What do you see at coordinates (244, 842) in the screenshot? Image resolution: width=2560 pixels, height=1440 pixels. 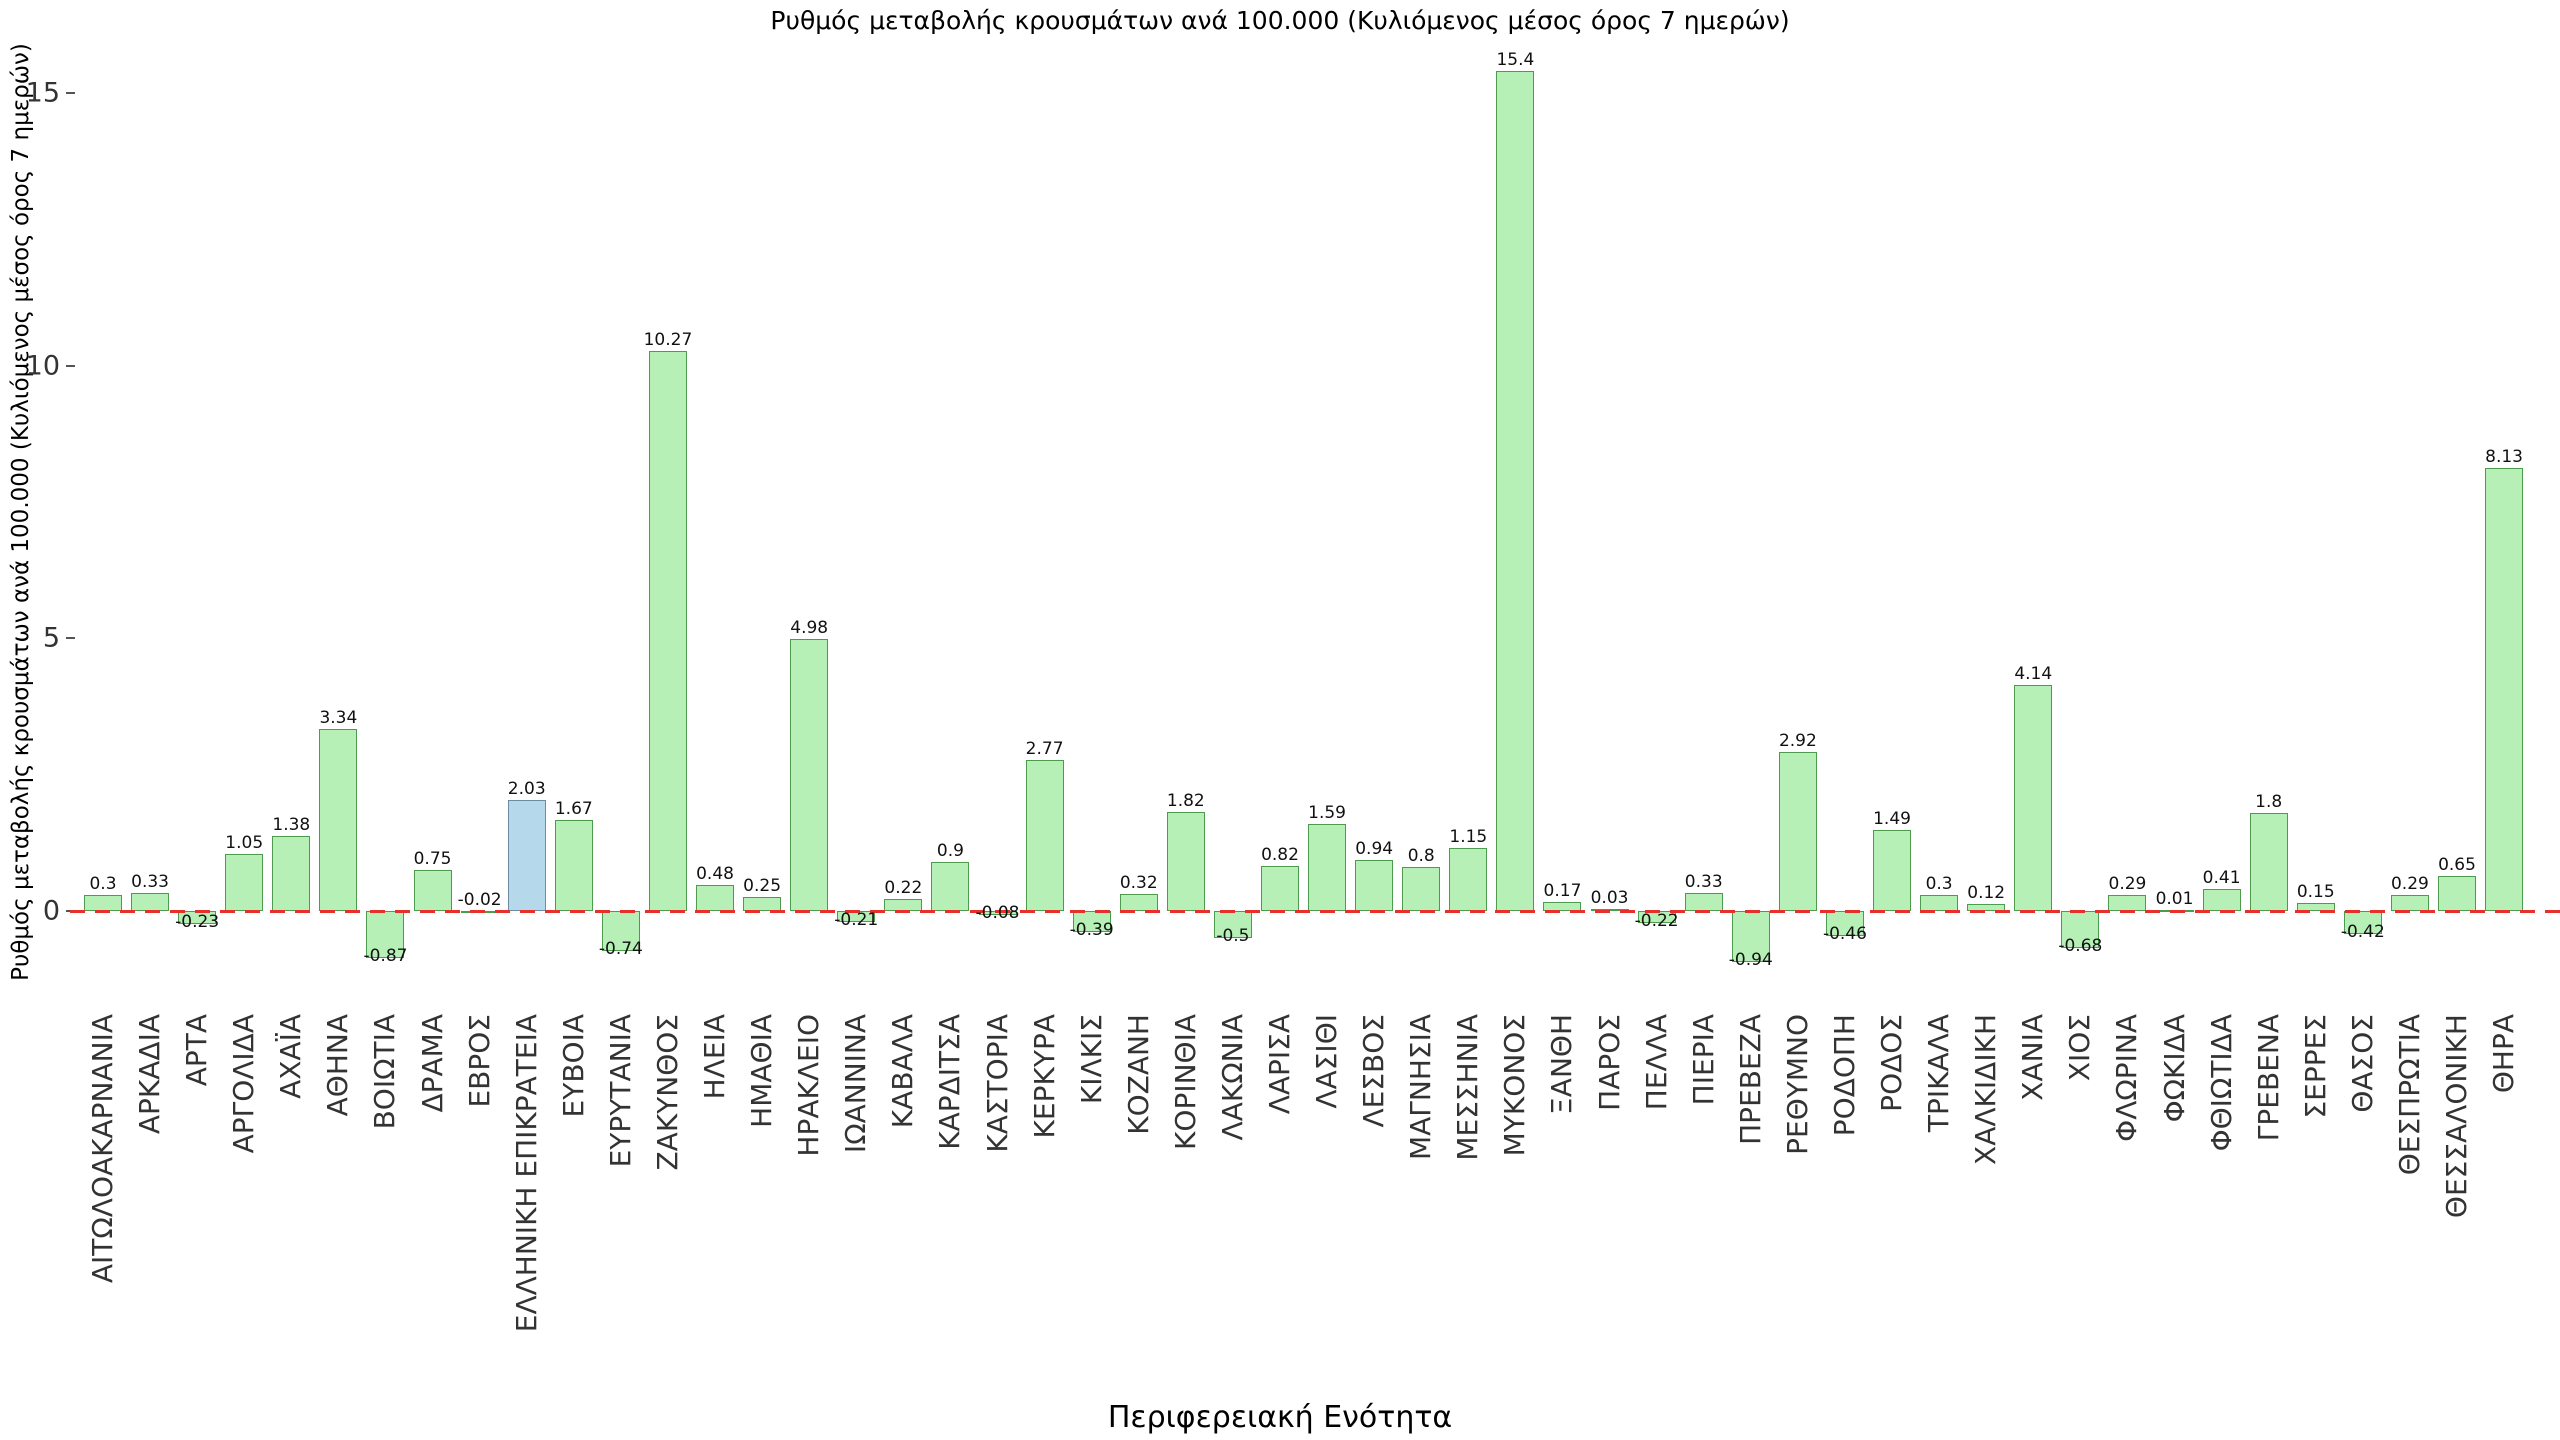 I see `bar-value-label: 1.05` at bounding box center [244, 842].